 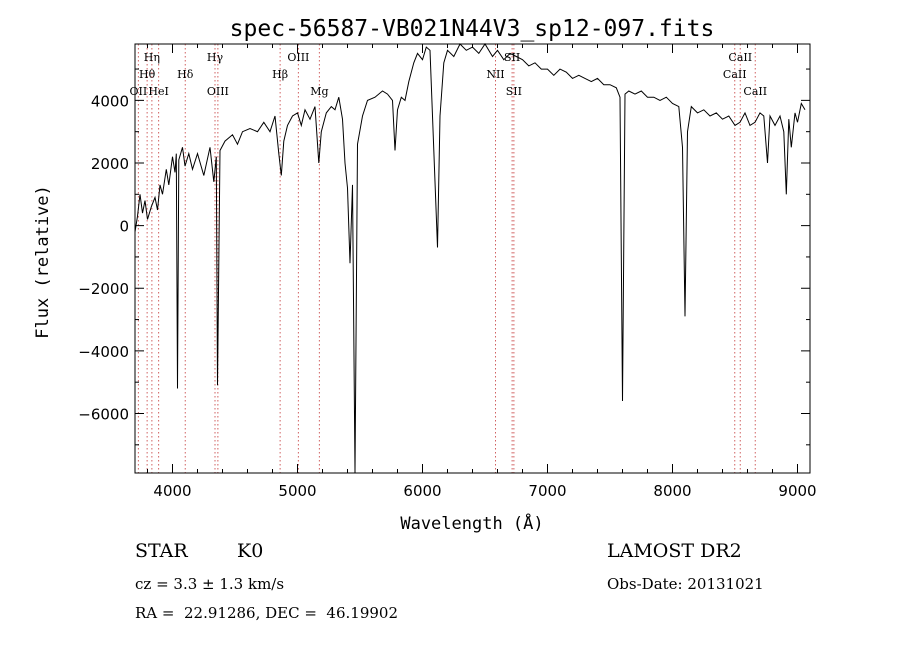 What do you see at coordinates (210, 584) in the screenshot?
I see `redshift-text: cz = 3.3 ± 1.3 km/s` at bounding box center [210, 584].